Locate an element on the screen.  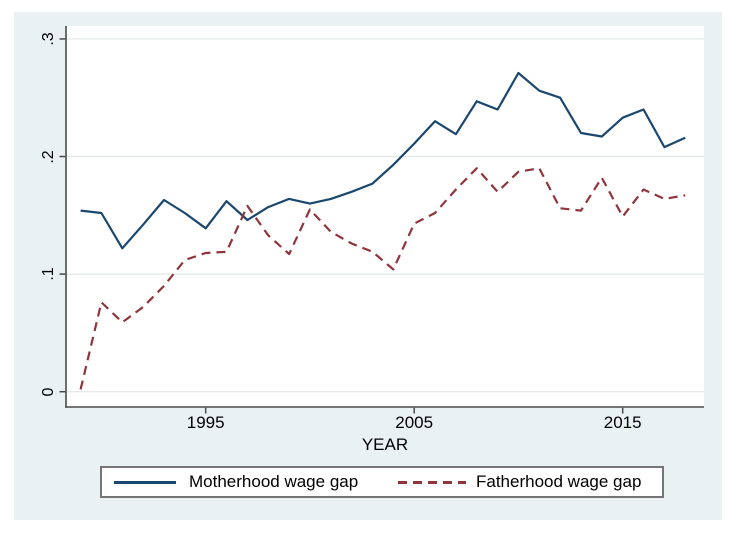
y-tick-label: .2 is located at coordinates (48, 156).